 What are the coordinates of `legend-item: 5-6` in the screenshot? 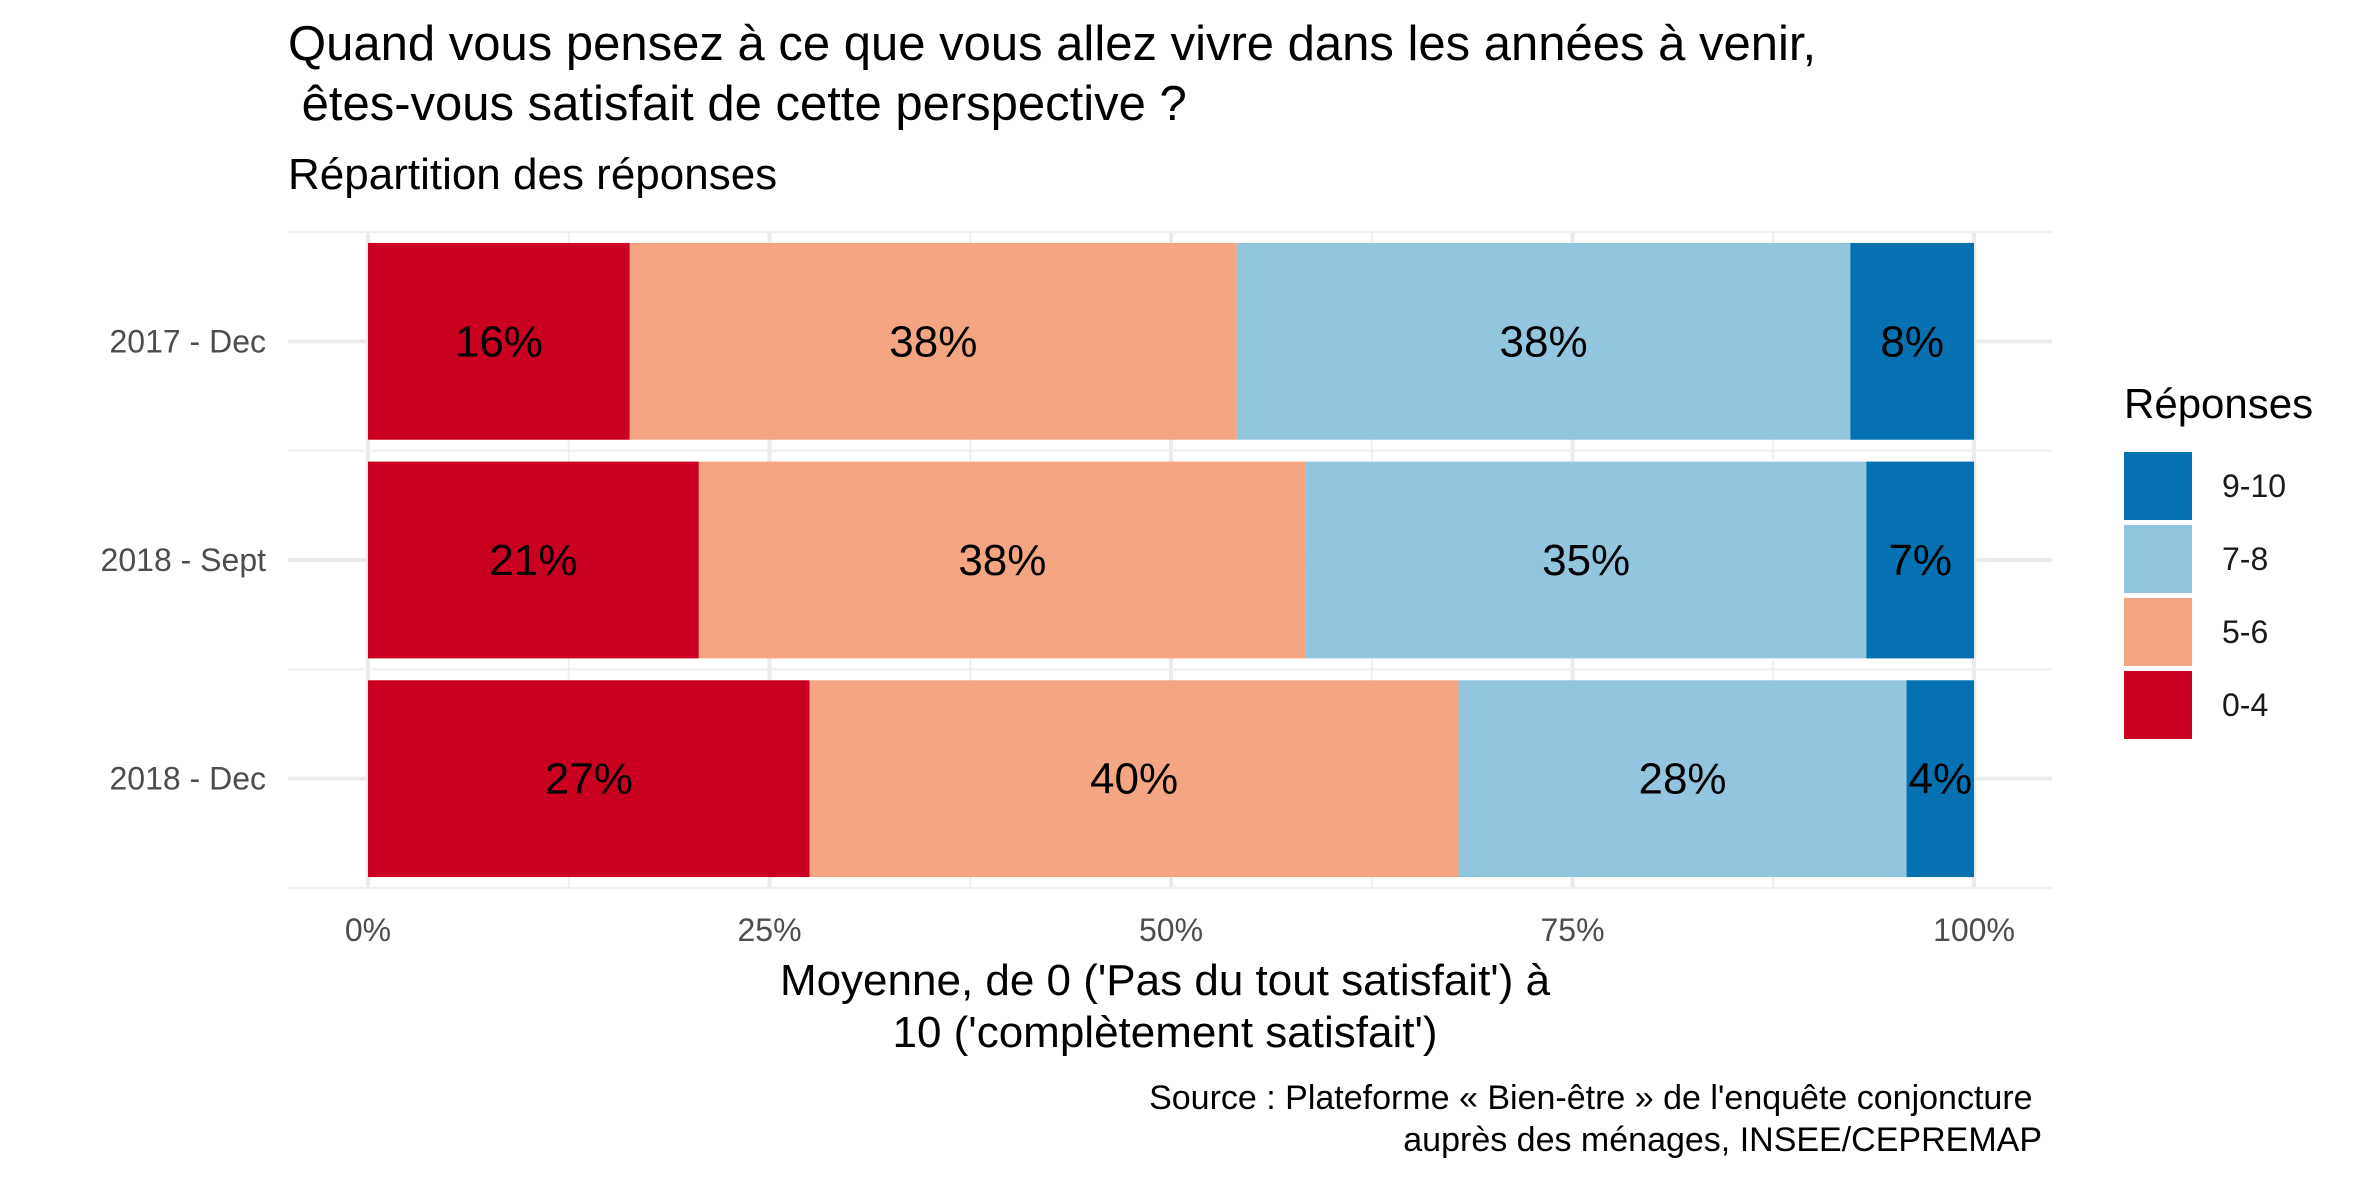 It's located at (2196, 632).